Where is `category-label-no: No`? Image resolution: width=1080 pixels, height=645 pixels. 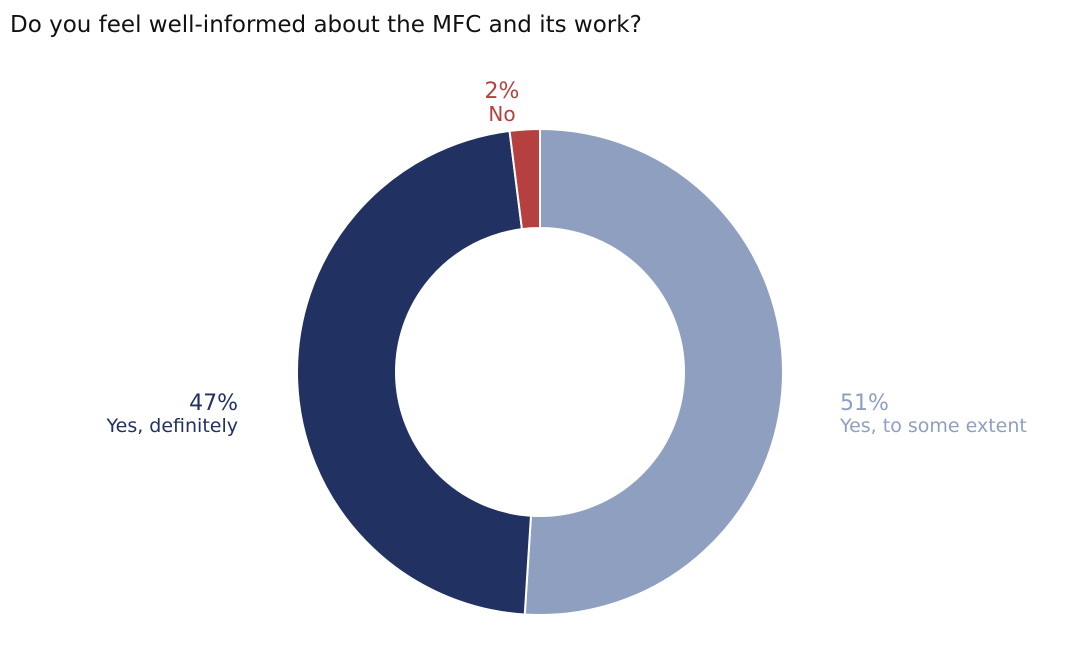 category-label-no: No is located at coordinates (501, 114).